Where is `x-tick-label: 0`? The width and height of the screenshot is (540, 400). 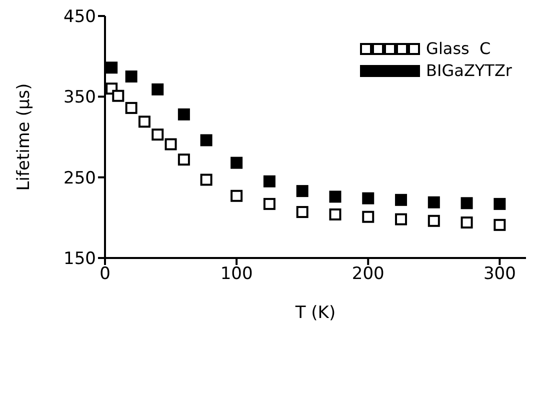 x-tick-label: 0 is located at coordinates (105, 274).